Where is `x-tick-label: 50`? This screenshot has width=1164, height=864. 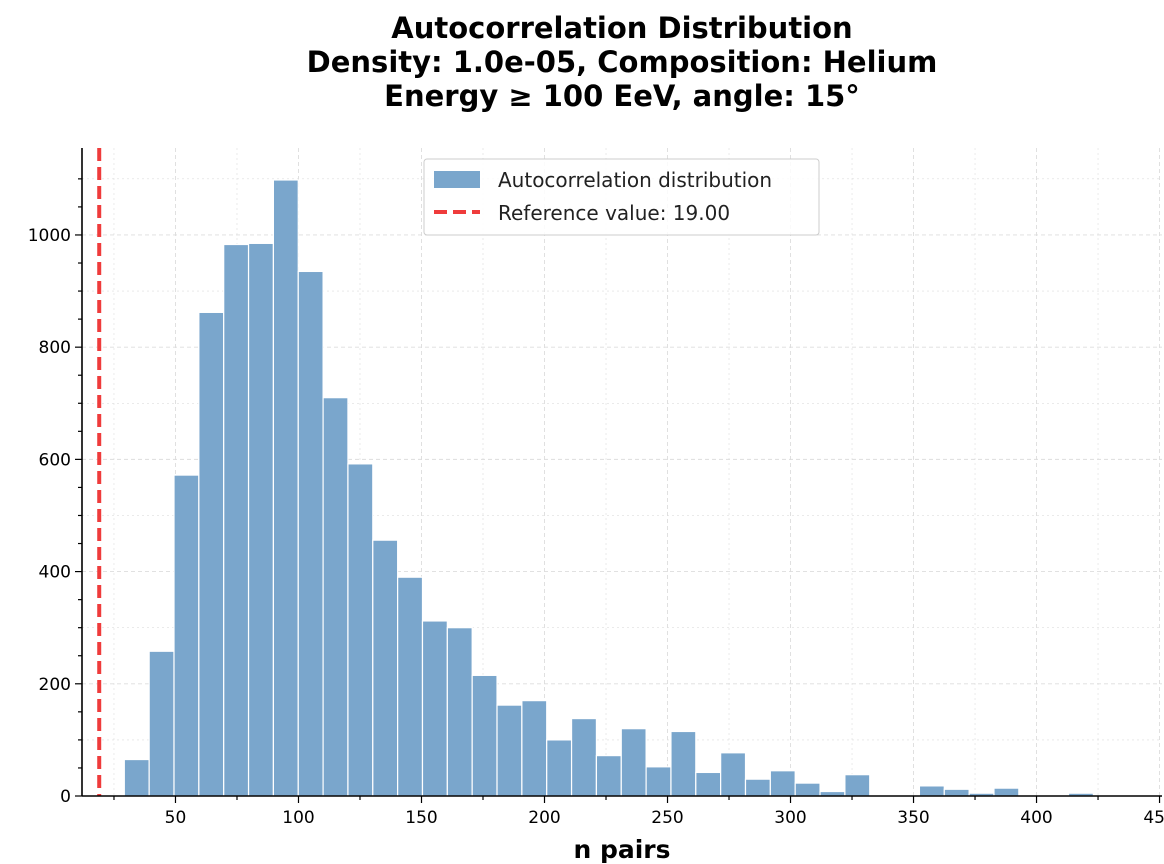 x-tick-label: 50 is located at coordinates (176, 818).